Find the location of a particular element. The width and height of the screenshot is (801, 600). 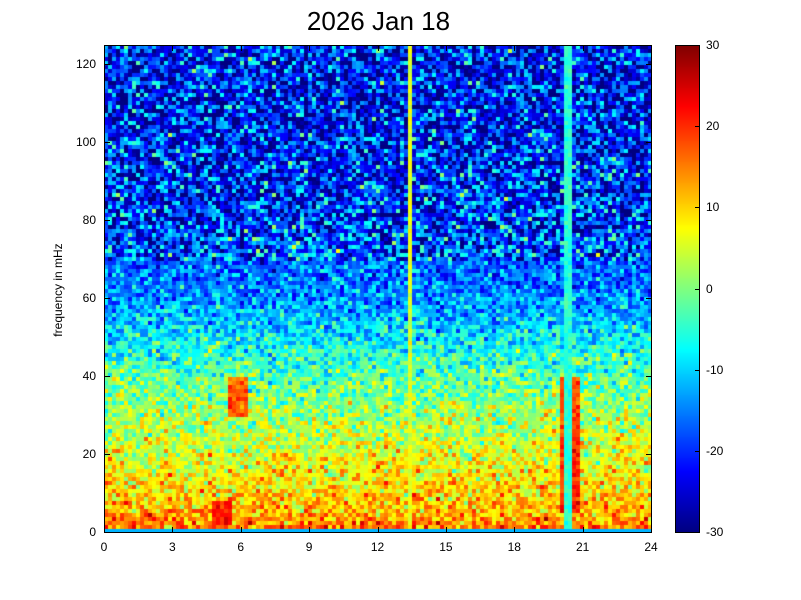

colorbar-tick-label: -10 is located at coordinates (715, 369).